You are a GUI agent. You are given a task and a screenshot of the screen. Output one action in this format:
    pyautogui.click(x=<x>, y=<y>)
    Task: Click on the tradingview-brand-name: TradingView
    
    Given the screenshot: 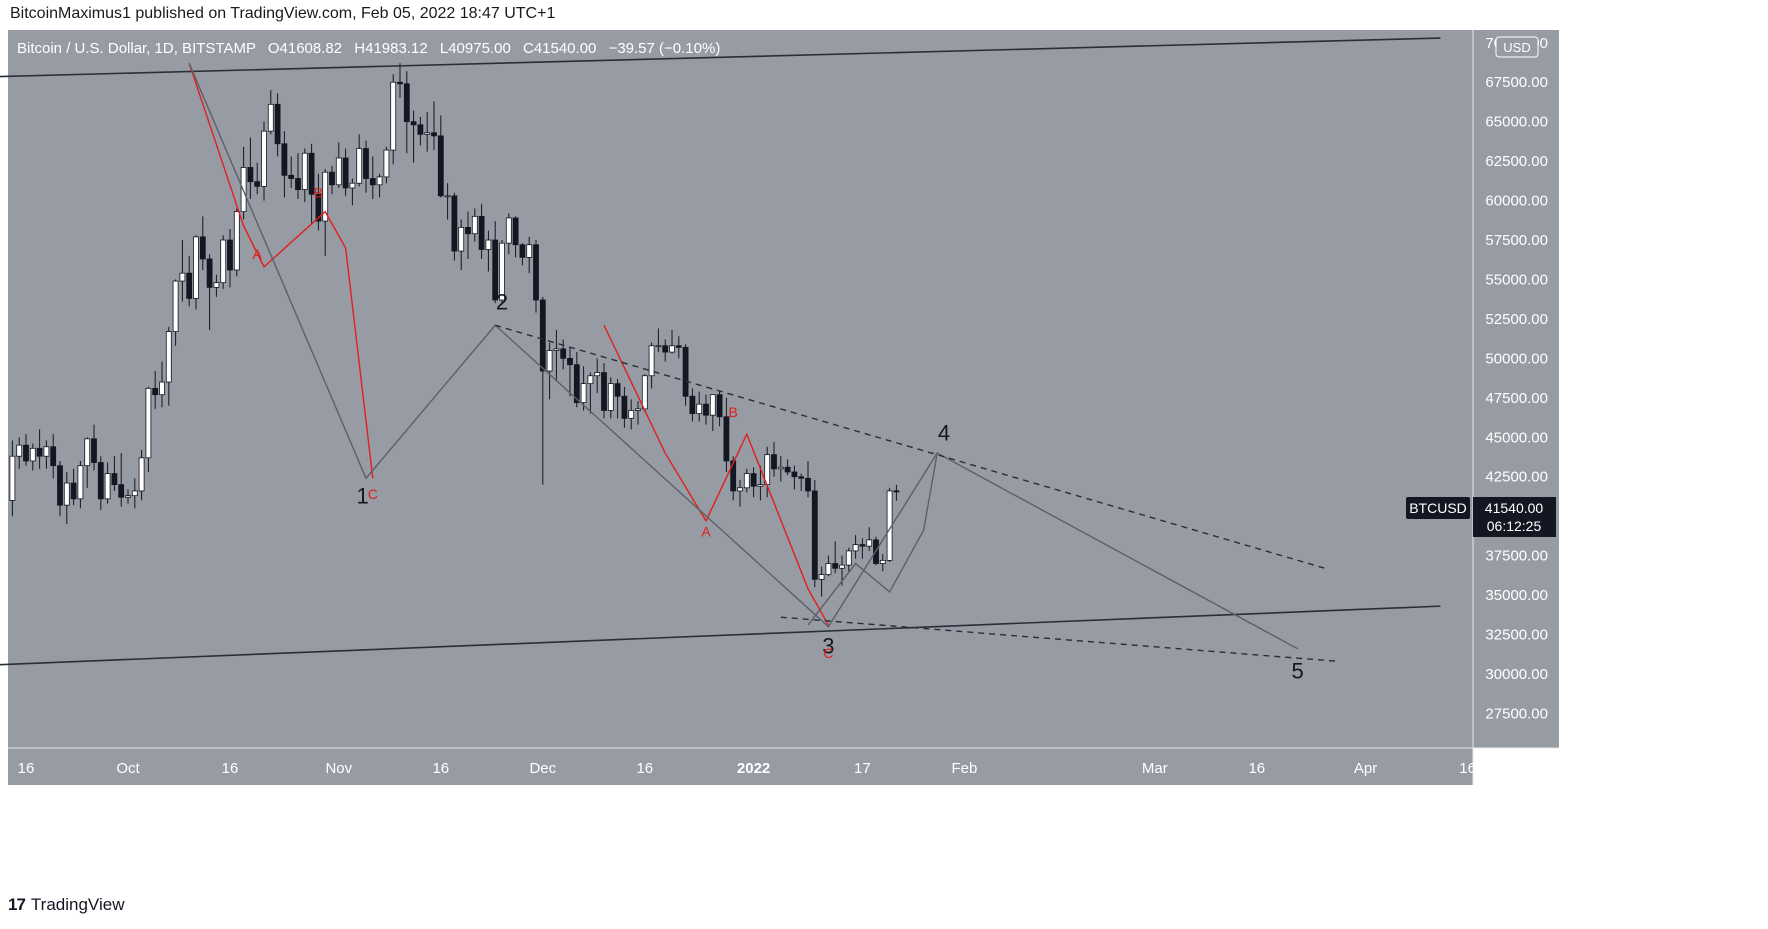 What is the action you would take?
    pyautogui.click(x=77, y=904)
    